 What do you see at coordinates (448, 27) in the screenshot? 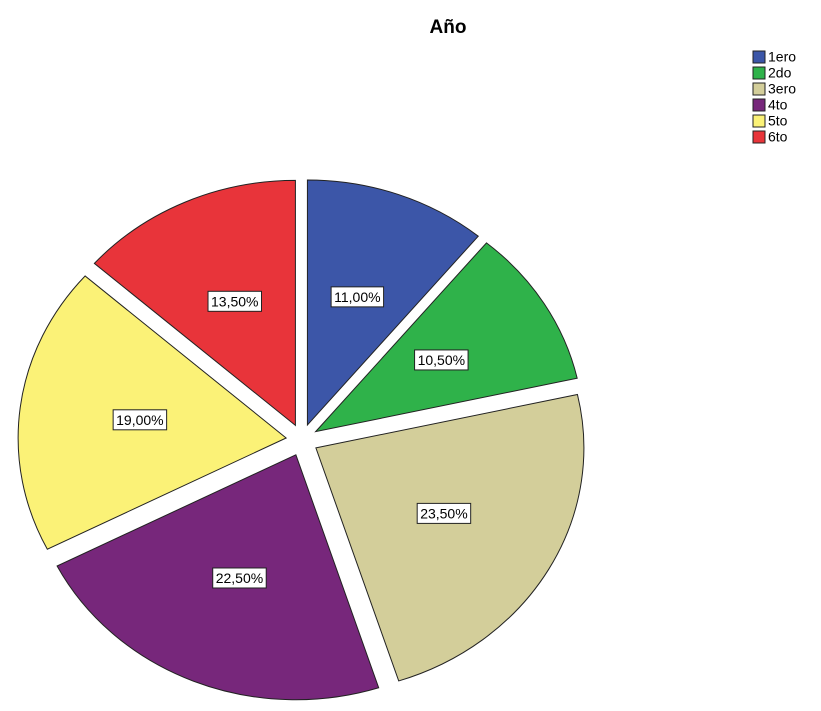
I see `chart-title: Año` at bounding box center [448, 27].